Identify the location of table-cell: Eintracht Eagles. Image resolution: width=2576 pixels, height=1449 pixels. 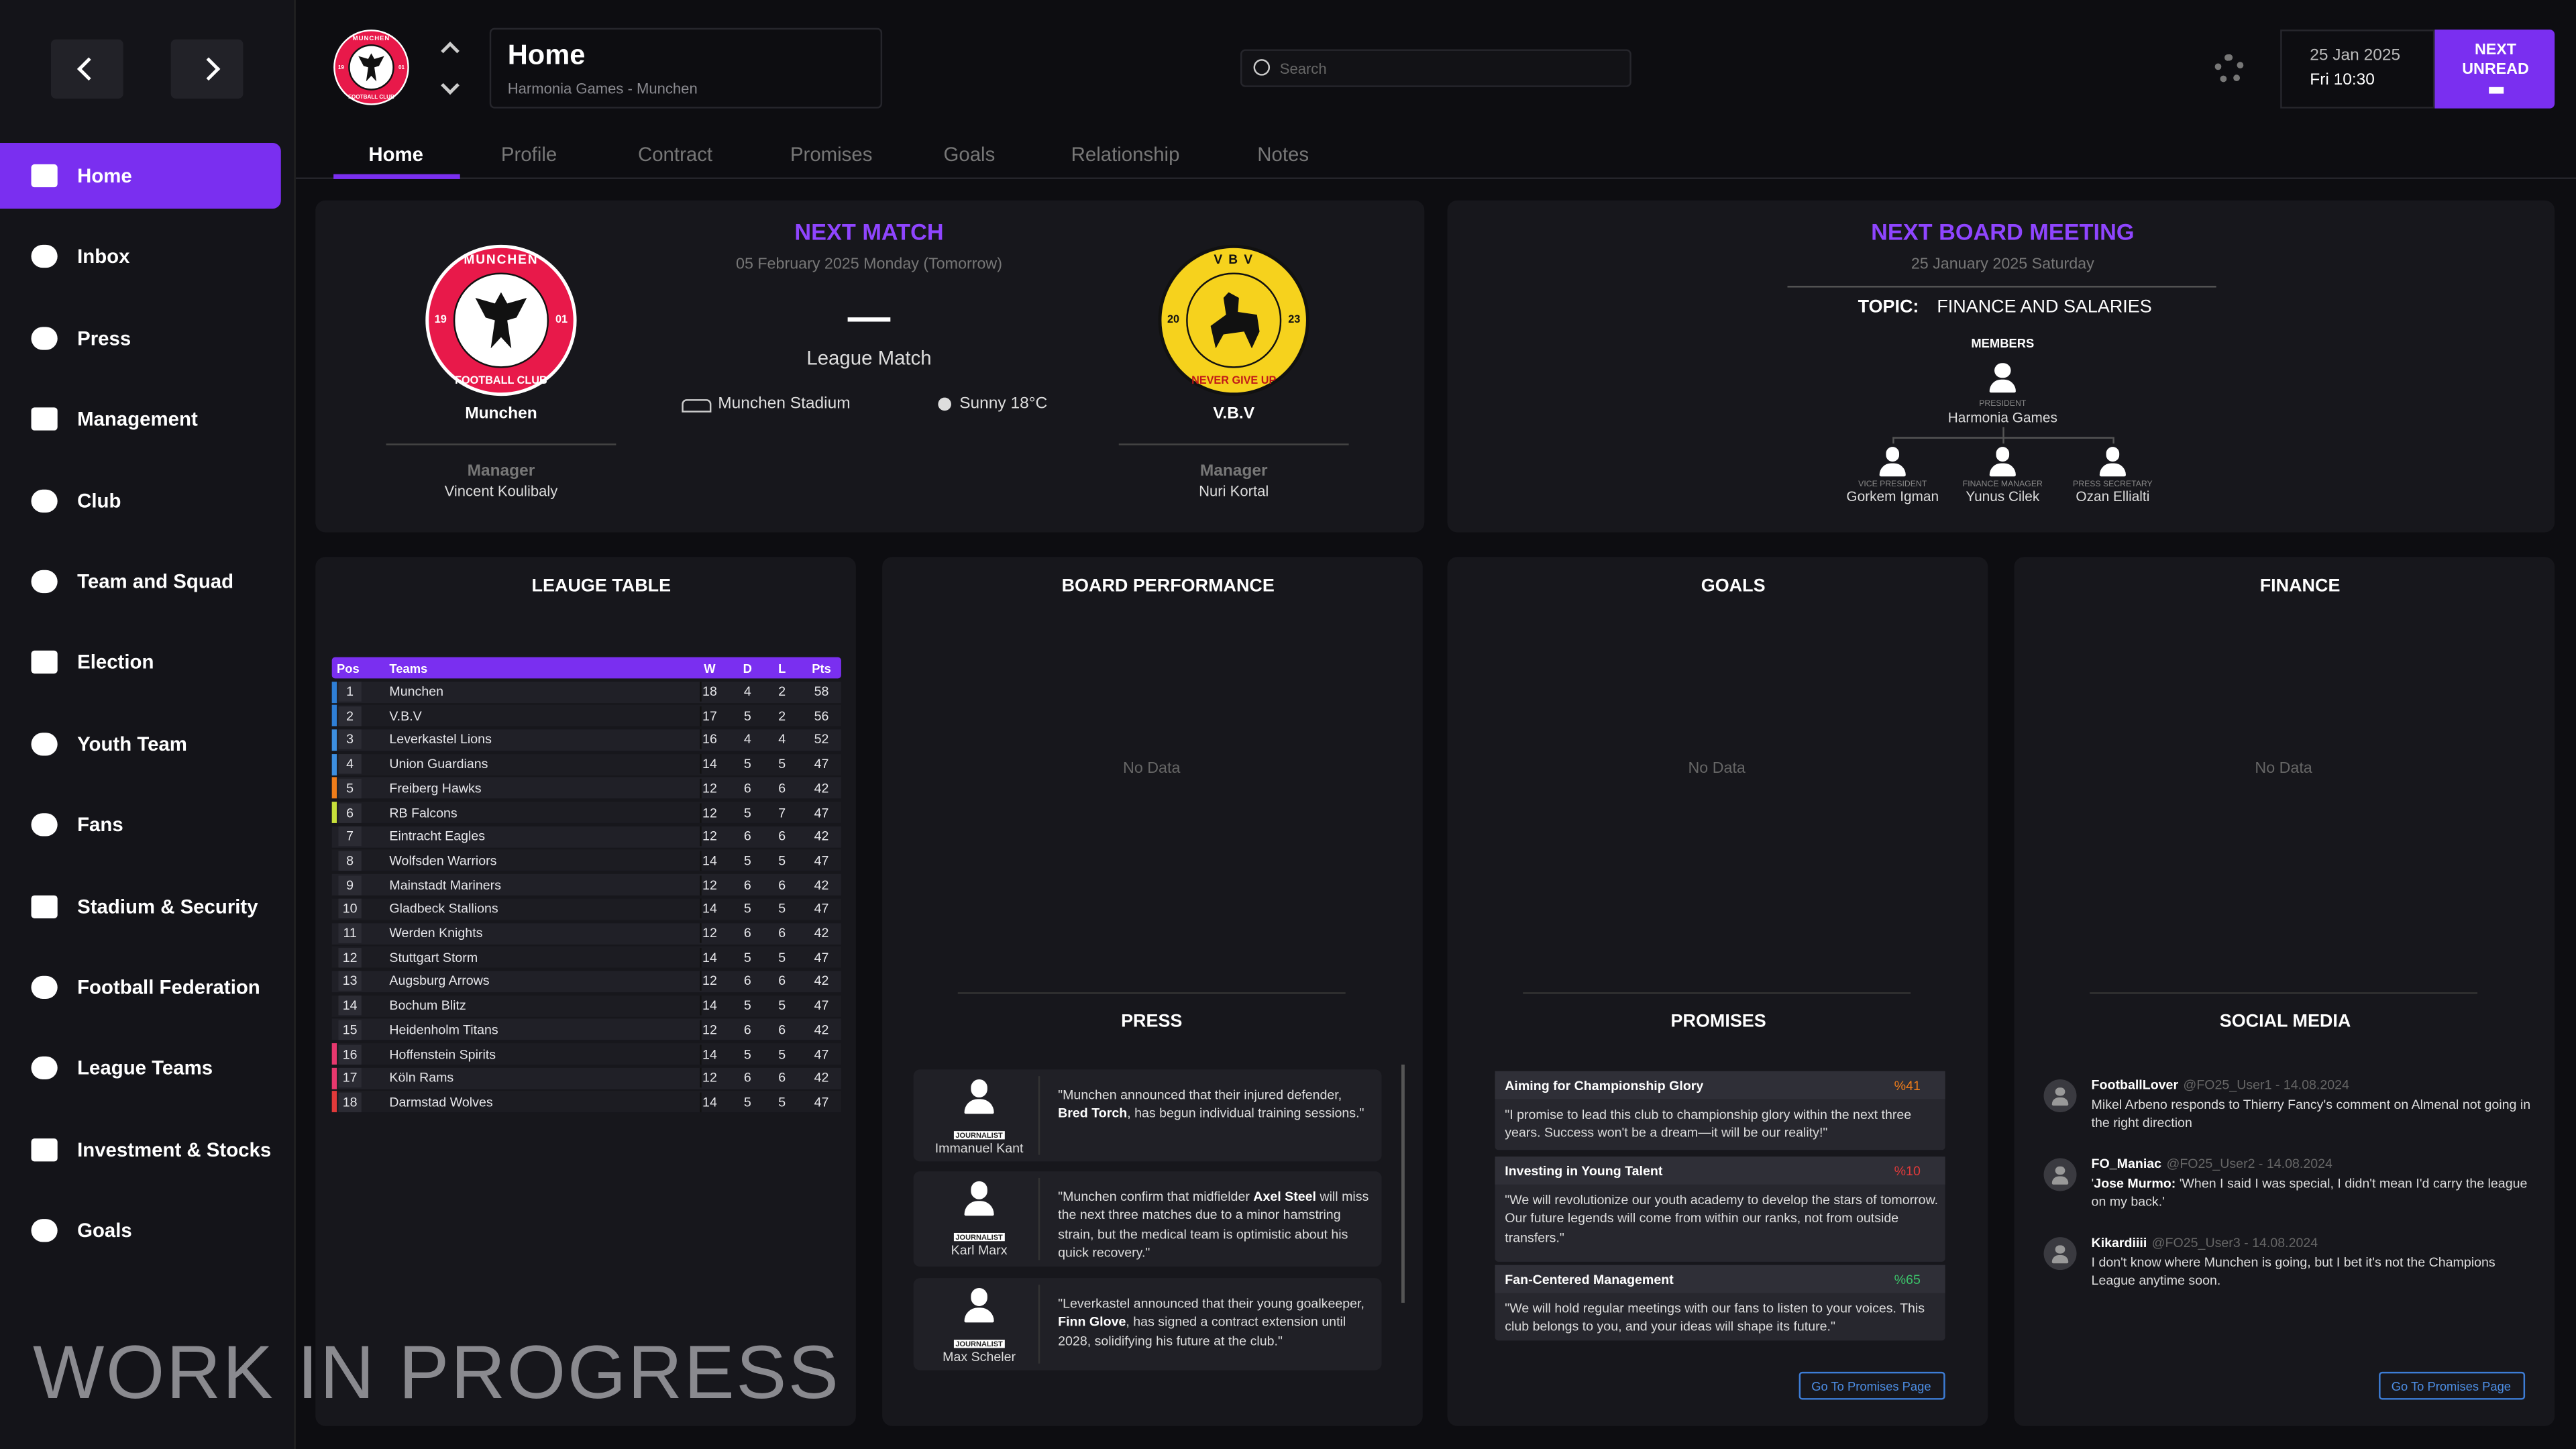
(437, 836).